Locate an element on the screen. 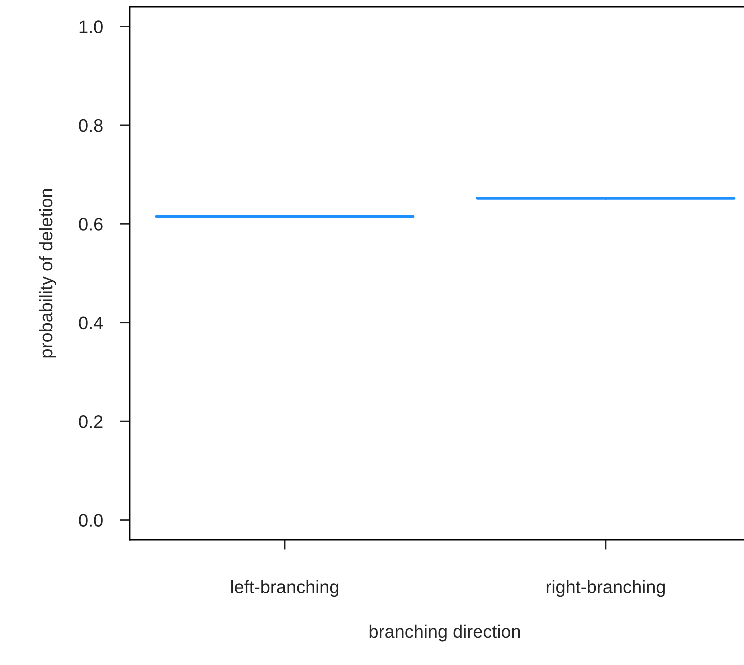 Image resolution: width=744 pixels, height=665 pixels. y-tick-label: 0.2 is located at coordinates (91, 421).